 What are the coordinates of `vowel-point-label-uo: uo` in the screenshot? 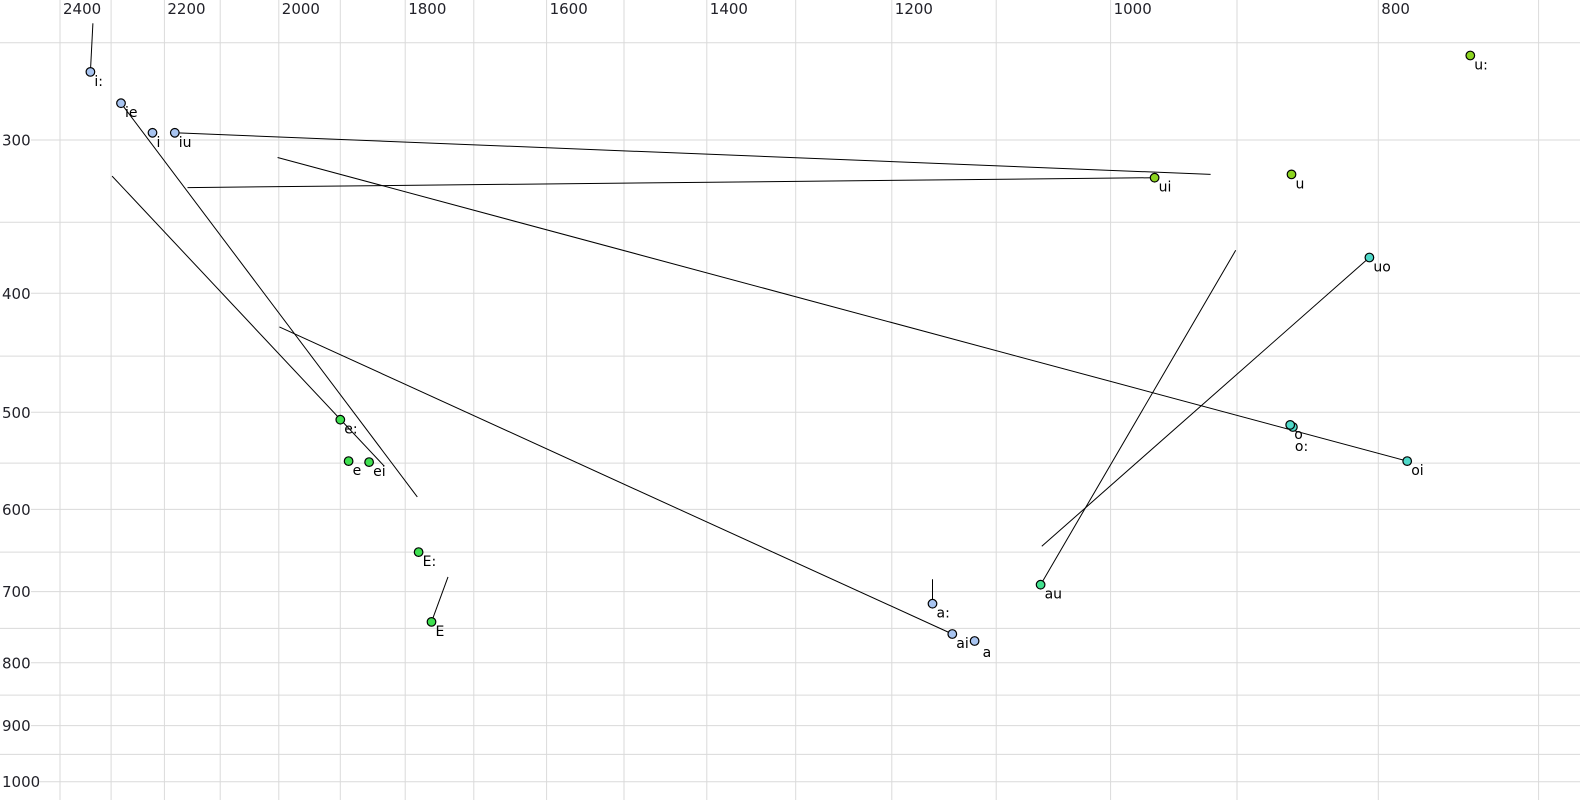 It's located at (1381, 268).